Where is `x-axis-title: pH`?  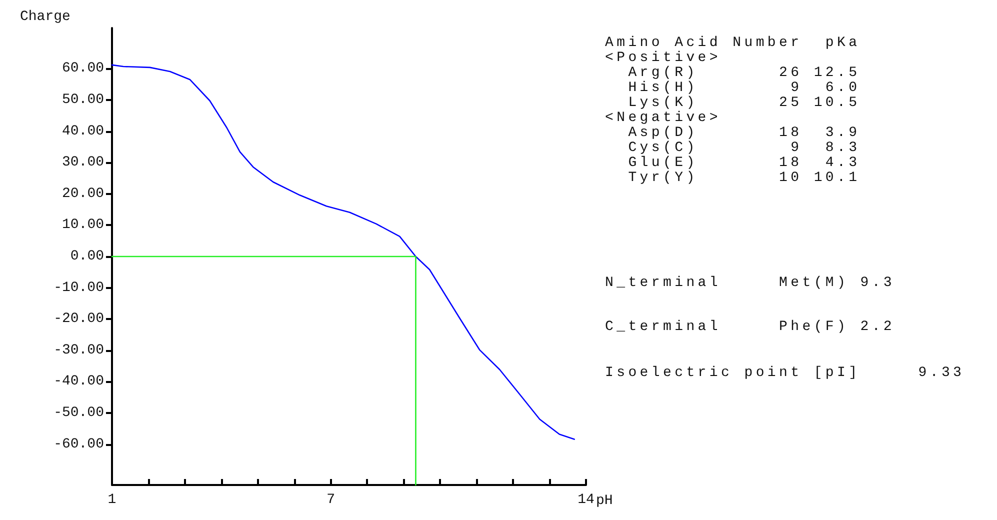 x-axis-title: pH is located at coordinates (604, 501).